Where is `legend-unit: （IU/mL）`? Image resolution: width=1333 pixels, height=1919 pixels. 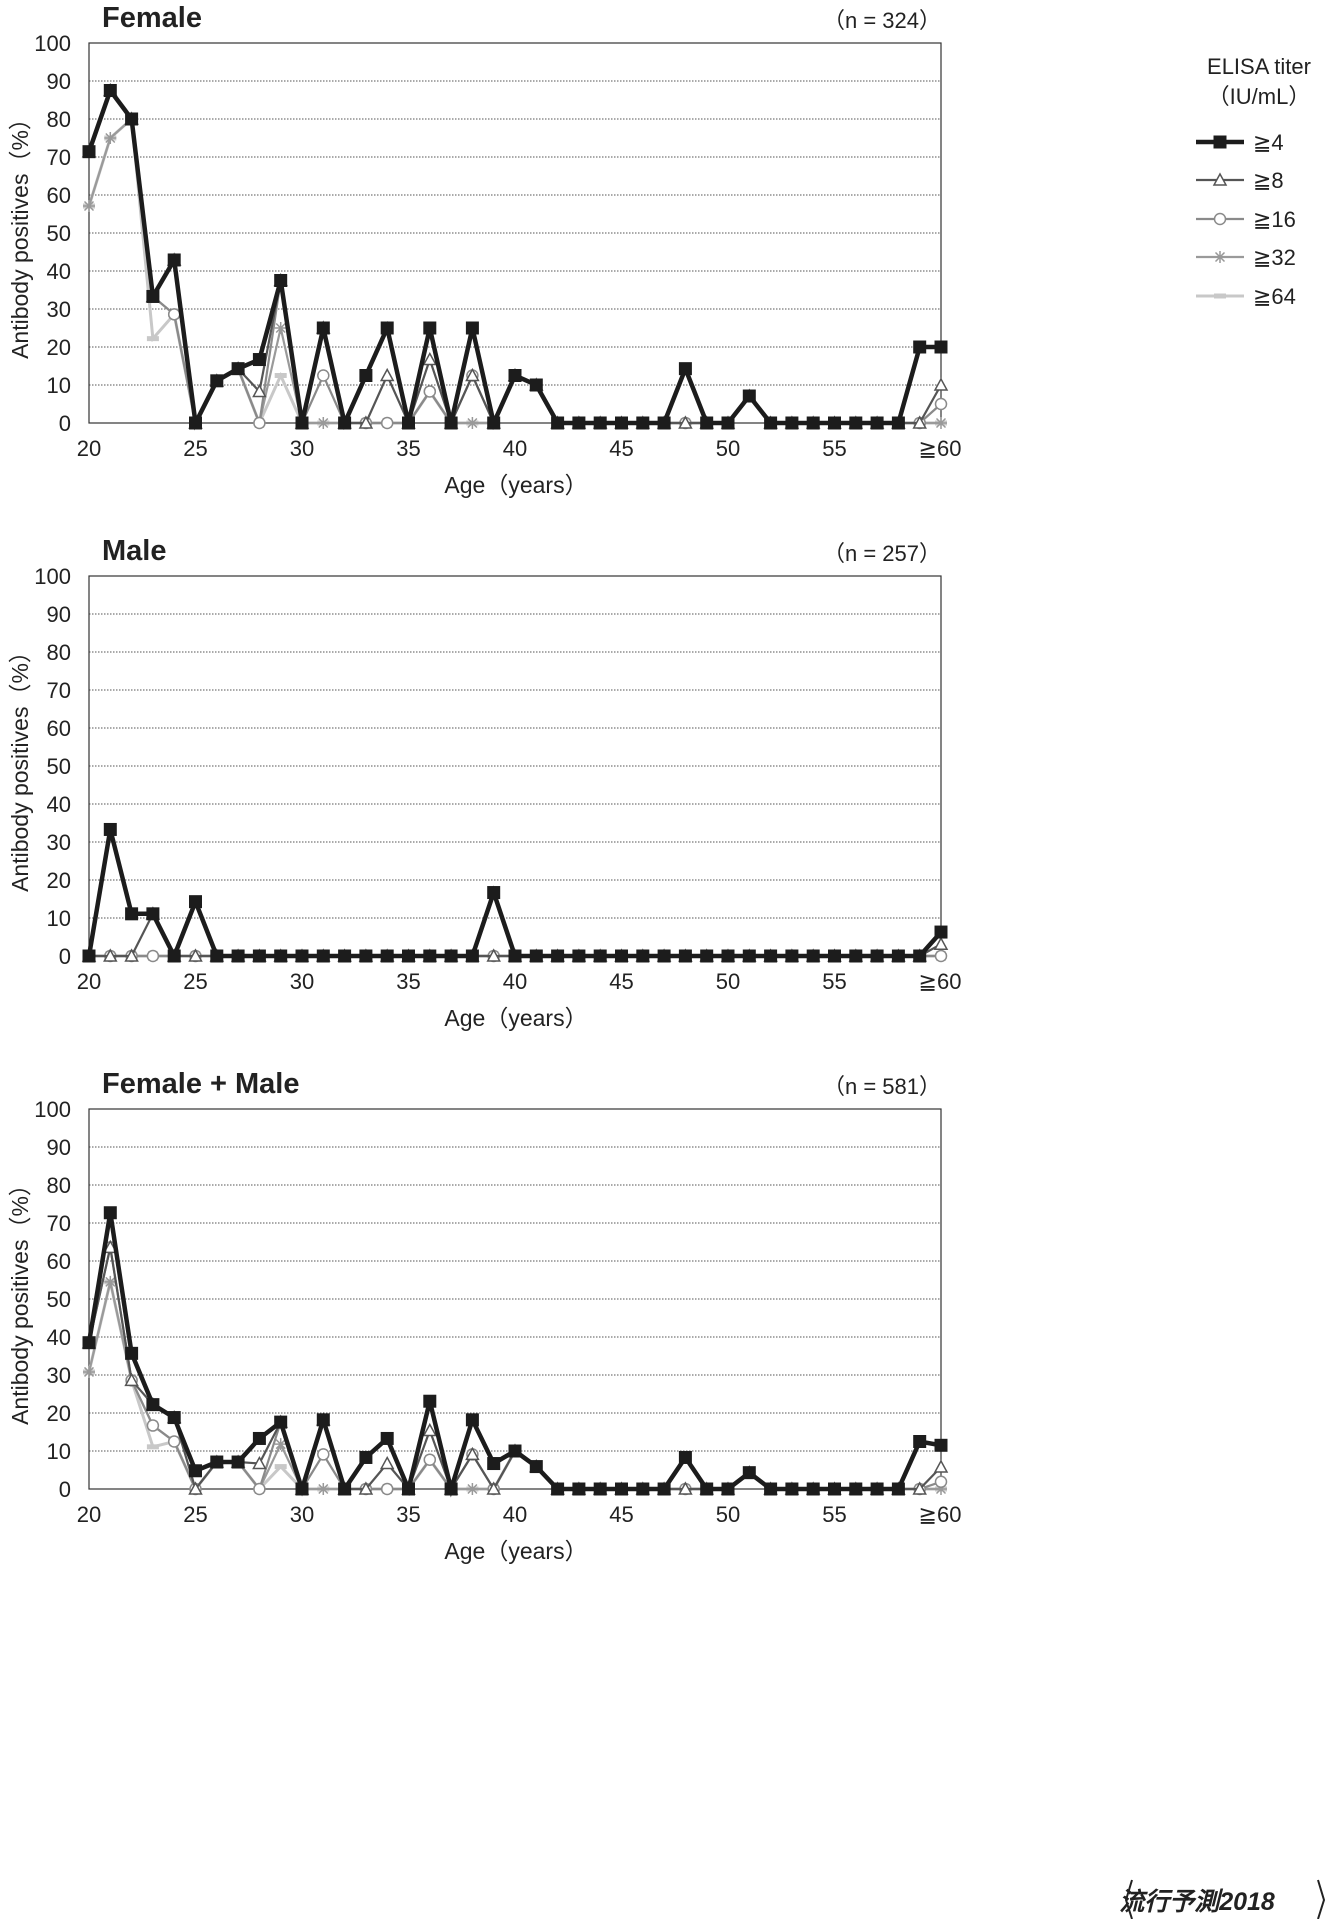 legend-unit: （IU/mL） is located at coordinates (1259, 96).